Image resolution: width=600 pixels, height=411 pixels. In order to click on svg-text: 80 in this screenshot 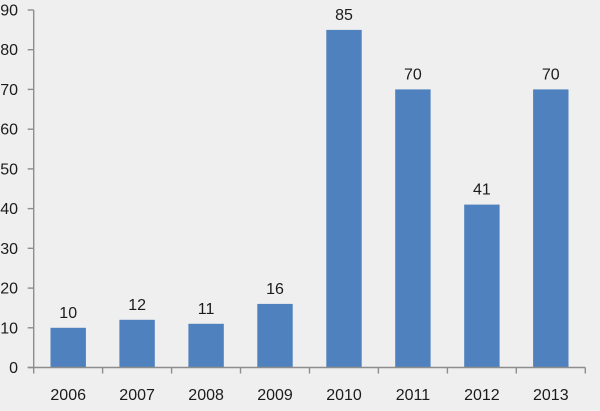, I will do `click(9, 50)`.